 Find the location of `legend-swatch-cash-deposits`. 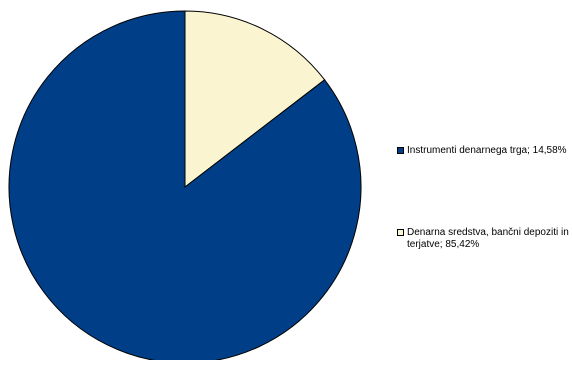

legend-swatch-cash-deposits is located at coordinates (400, 232).